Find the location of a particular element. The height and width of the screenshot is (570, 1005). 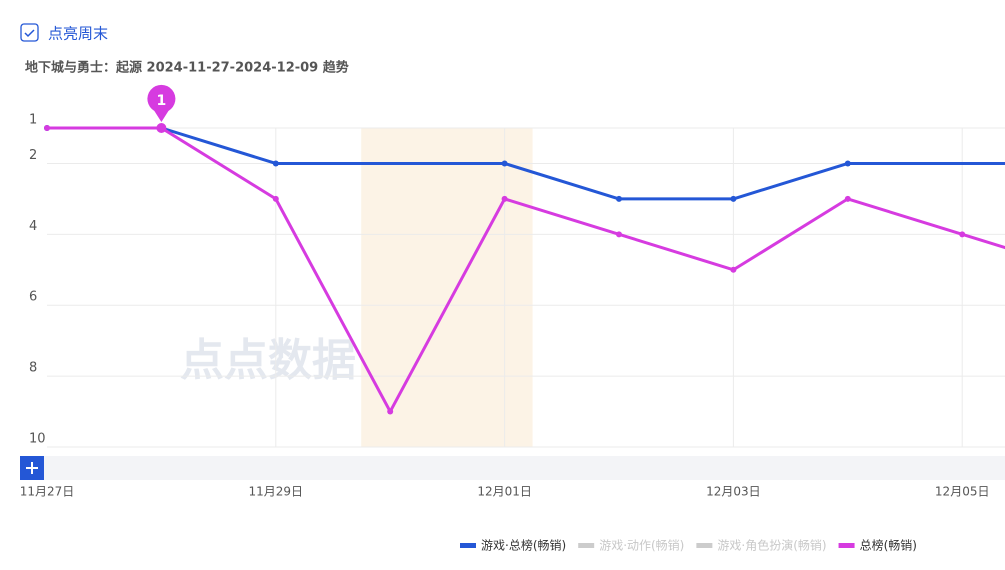

scrollbar is located at coordinates (512, 468).